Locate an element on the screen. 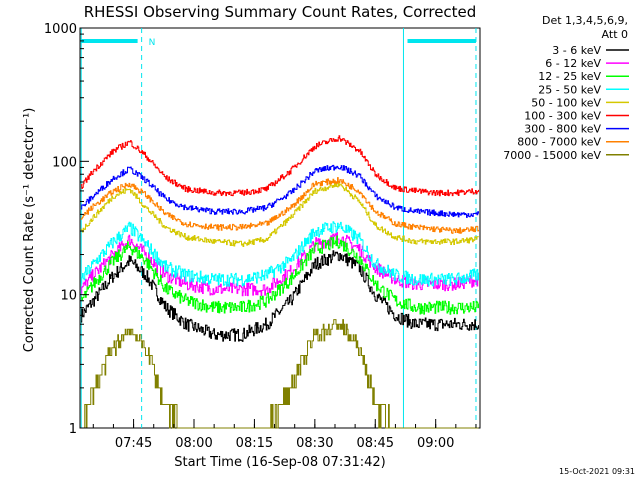  flag-label: N is located at coordinates (152, 43).